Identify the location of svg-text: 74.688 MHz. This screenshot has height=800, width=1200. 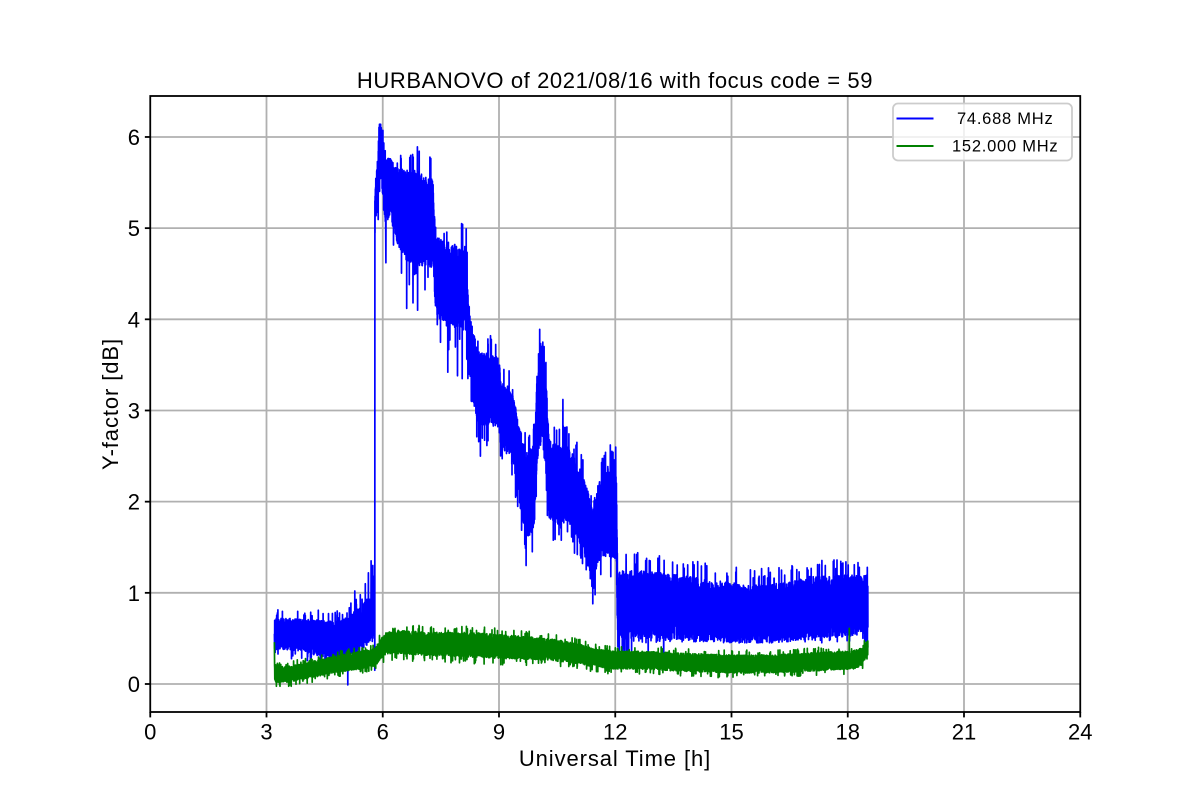
(1005, 119).